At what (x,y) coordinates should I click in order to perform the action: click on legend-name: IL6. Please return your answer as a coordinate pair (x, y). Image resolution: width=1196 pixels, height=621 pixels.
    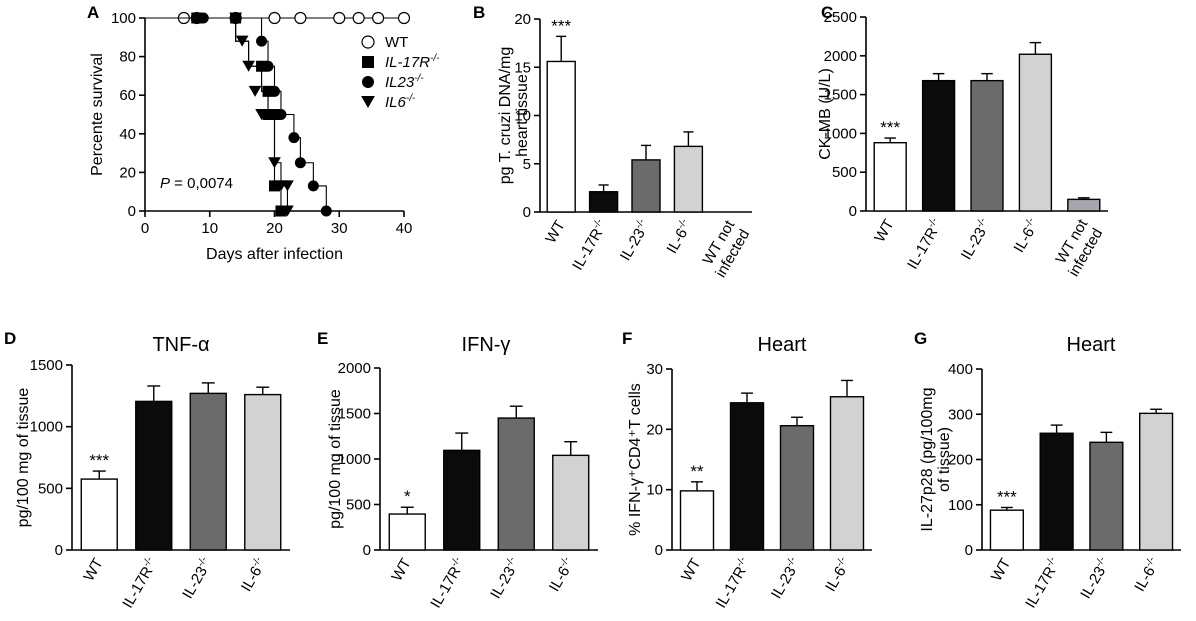
    Looking at the image, I should click on (396, 102).